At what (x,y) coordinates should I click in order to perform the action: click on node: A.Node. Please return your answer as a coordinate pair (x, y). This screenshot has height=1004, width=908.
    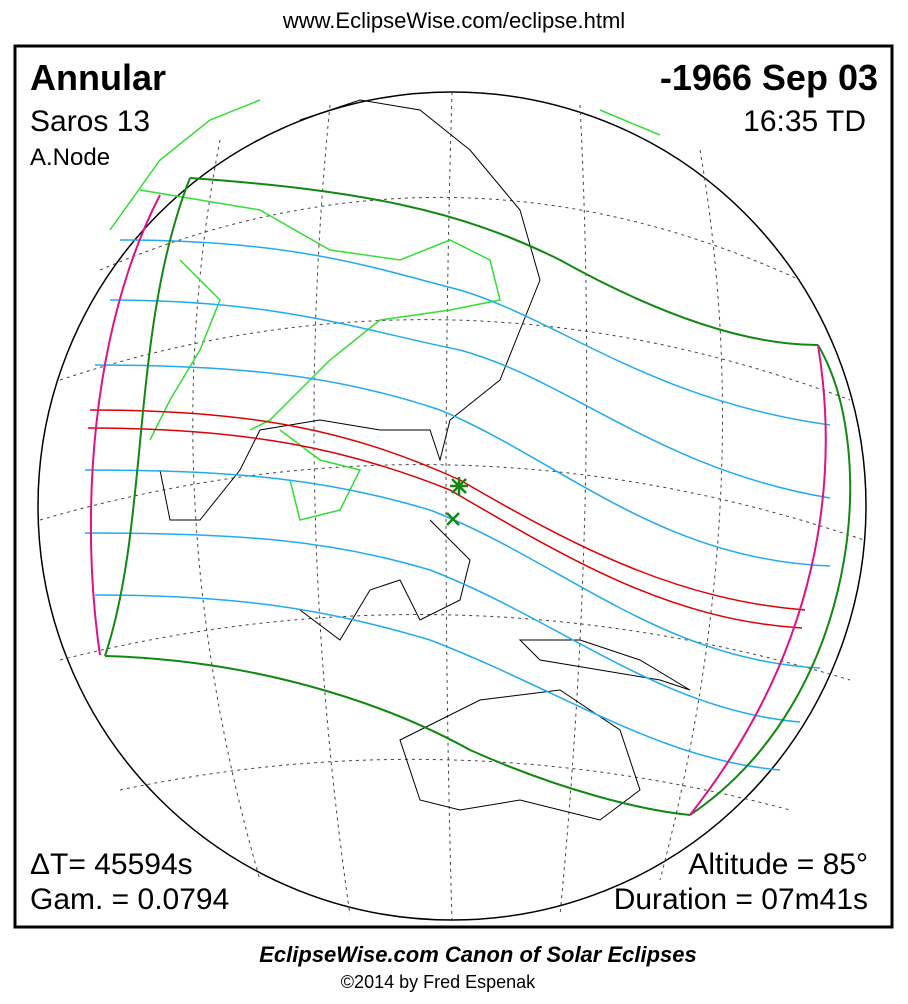
    Looking at the image, I should click on (70, 157).